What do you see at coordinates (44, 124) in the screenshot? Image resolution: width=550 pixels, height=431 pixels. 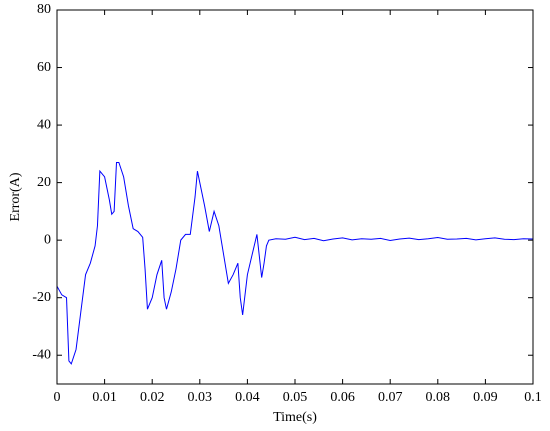 I see `y-tick-label: 40` at bounding box center [44, 124].